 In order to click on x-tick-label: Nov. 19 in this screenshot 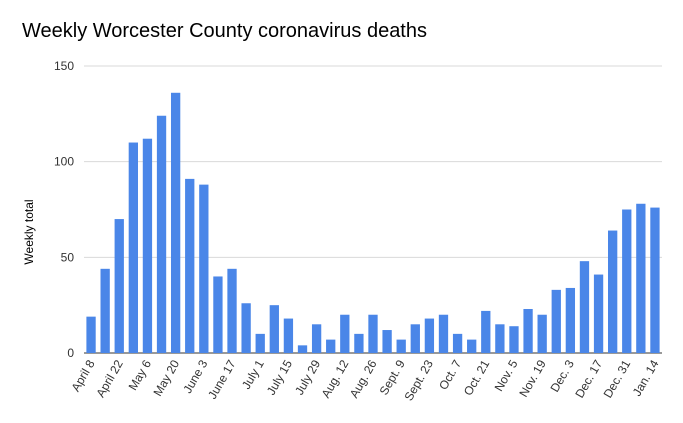, I will do `click(532, 378)`.